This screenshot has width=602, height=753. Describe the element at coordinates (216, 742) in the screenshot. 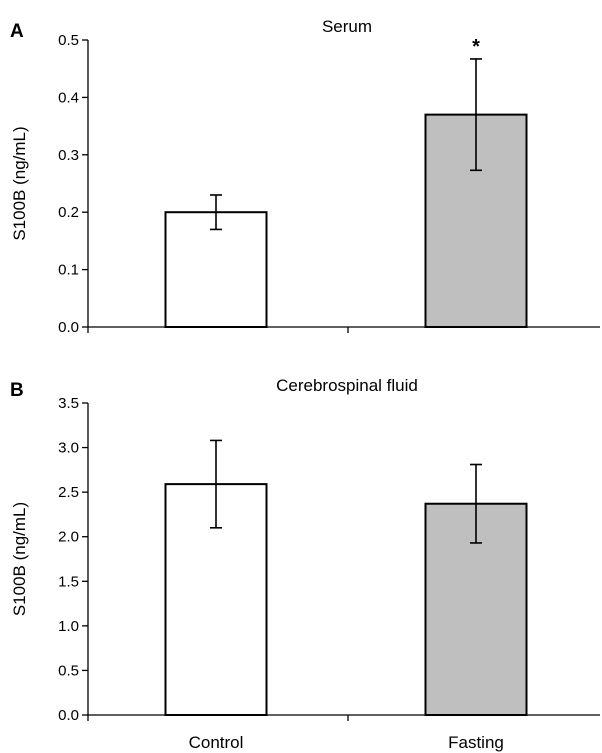

I see `x-category-label: Control` at that location.